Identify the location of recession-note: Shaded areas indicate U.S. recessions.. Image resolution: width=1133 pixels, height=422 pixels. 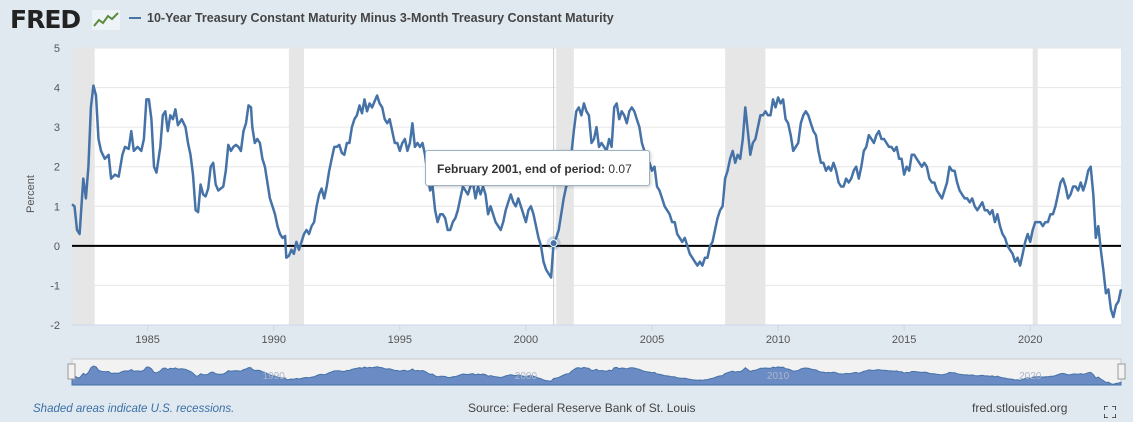
(134, 409).